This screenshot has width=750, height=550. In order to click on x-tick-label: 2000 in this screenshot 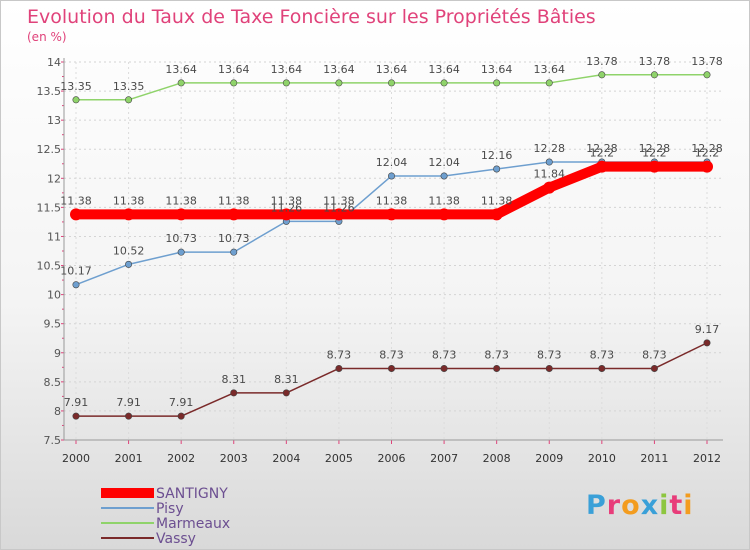, I will do `click(76, 458)`.